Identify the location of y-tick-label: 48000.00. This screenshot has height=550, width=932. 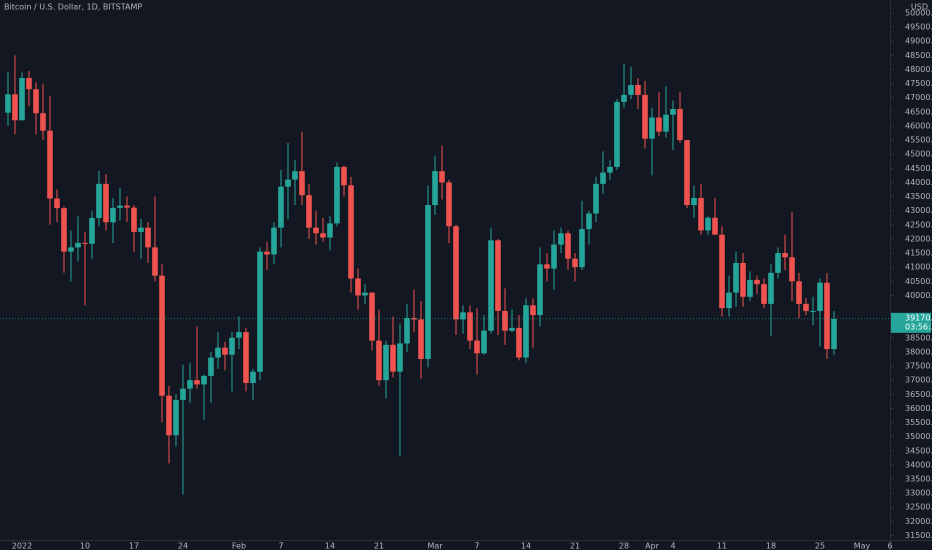
(918, 69).